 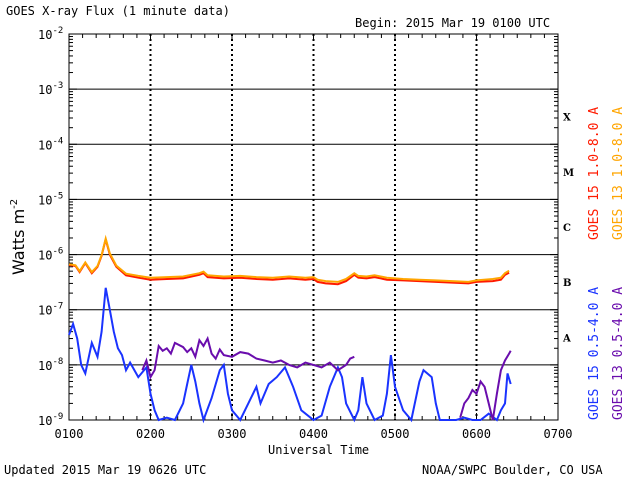 What do you see at coordinates (395, 434) in the screenshot?
I see `x-tick-label: 0500` at bounding box center [395, 434].